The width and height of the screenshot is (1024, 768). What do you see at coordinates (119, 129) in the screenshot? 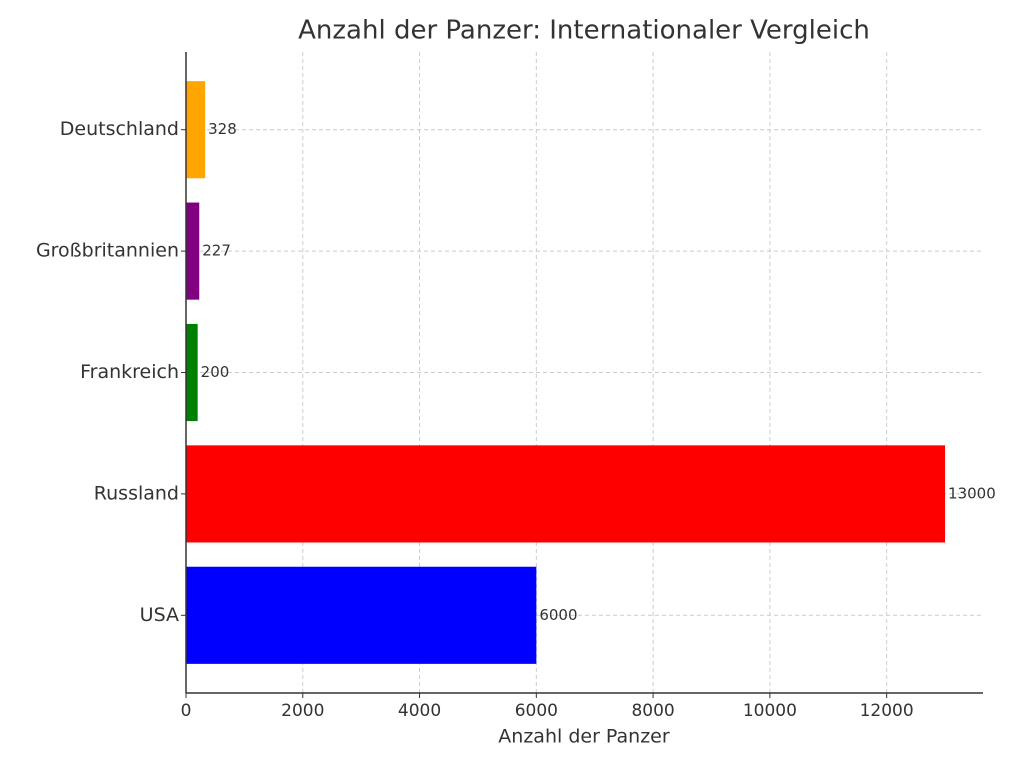
I see `y-tick-label: Deutschland` at bounding box center [119, 129].